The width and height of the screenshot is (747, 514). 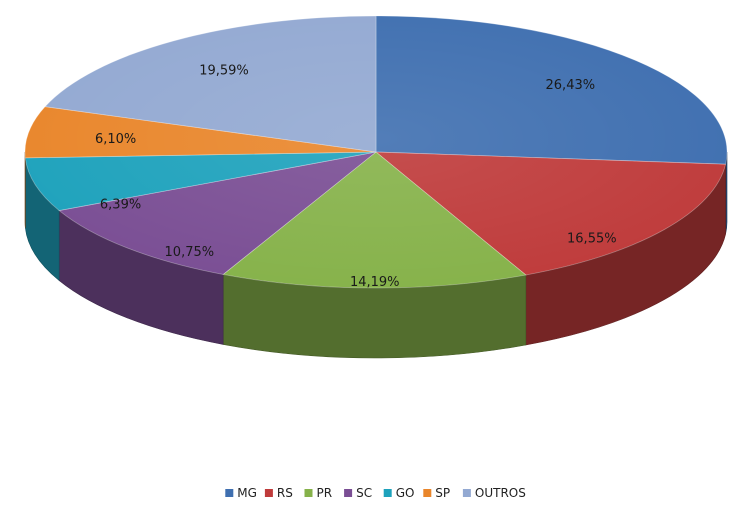 I want to click on data-label-mg: 26,43%, so click(x=571, y=85).